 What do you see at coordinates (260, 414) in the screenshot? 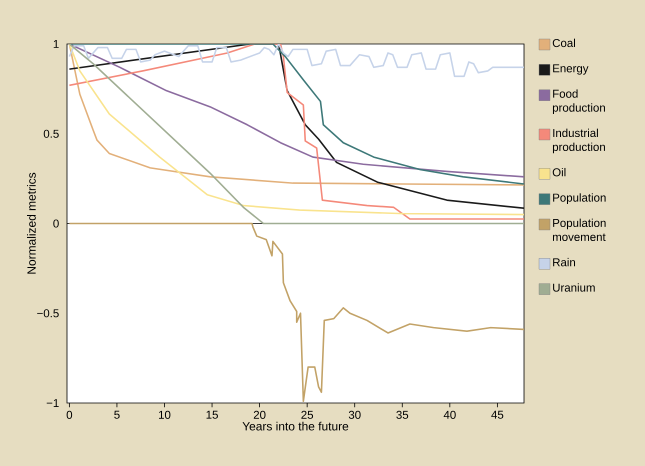
I see `x-tick-label: 20` at bounding box center [260, 414].